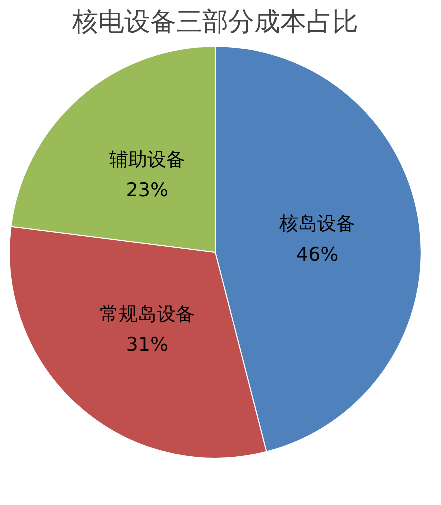 The image size is (441, 505). Describe the element at coordinates (147, 345) in the screenshot. I see `data-label: 31%` at that location.